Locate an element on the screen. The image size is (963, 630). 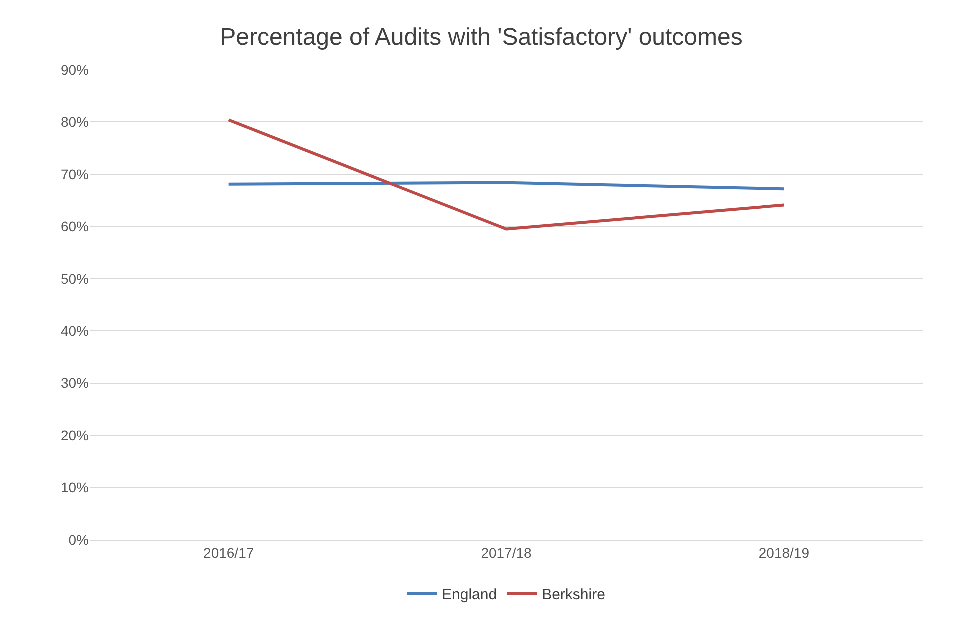
x-tick-label: 2017/18 is located at coordinates (506, 552).